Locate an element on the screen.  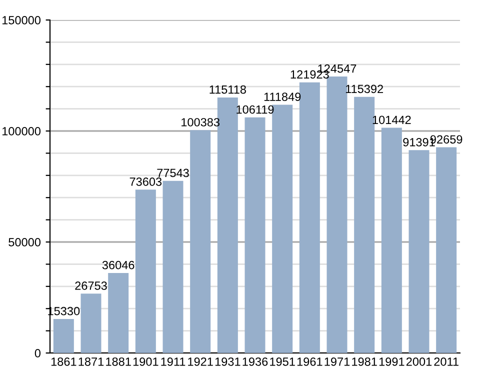
x-tick-label: 1961 is located at coordinates (309, 361).